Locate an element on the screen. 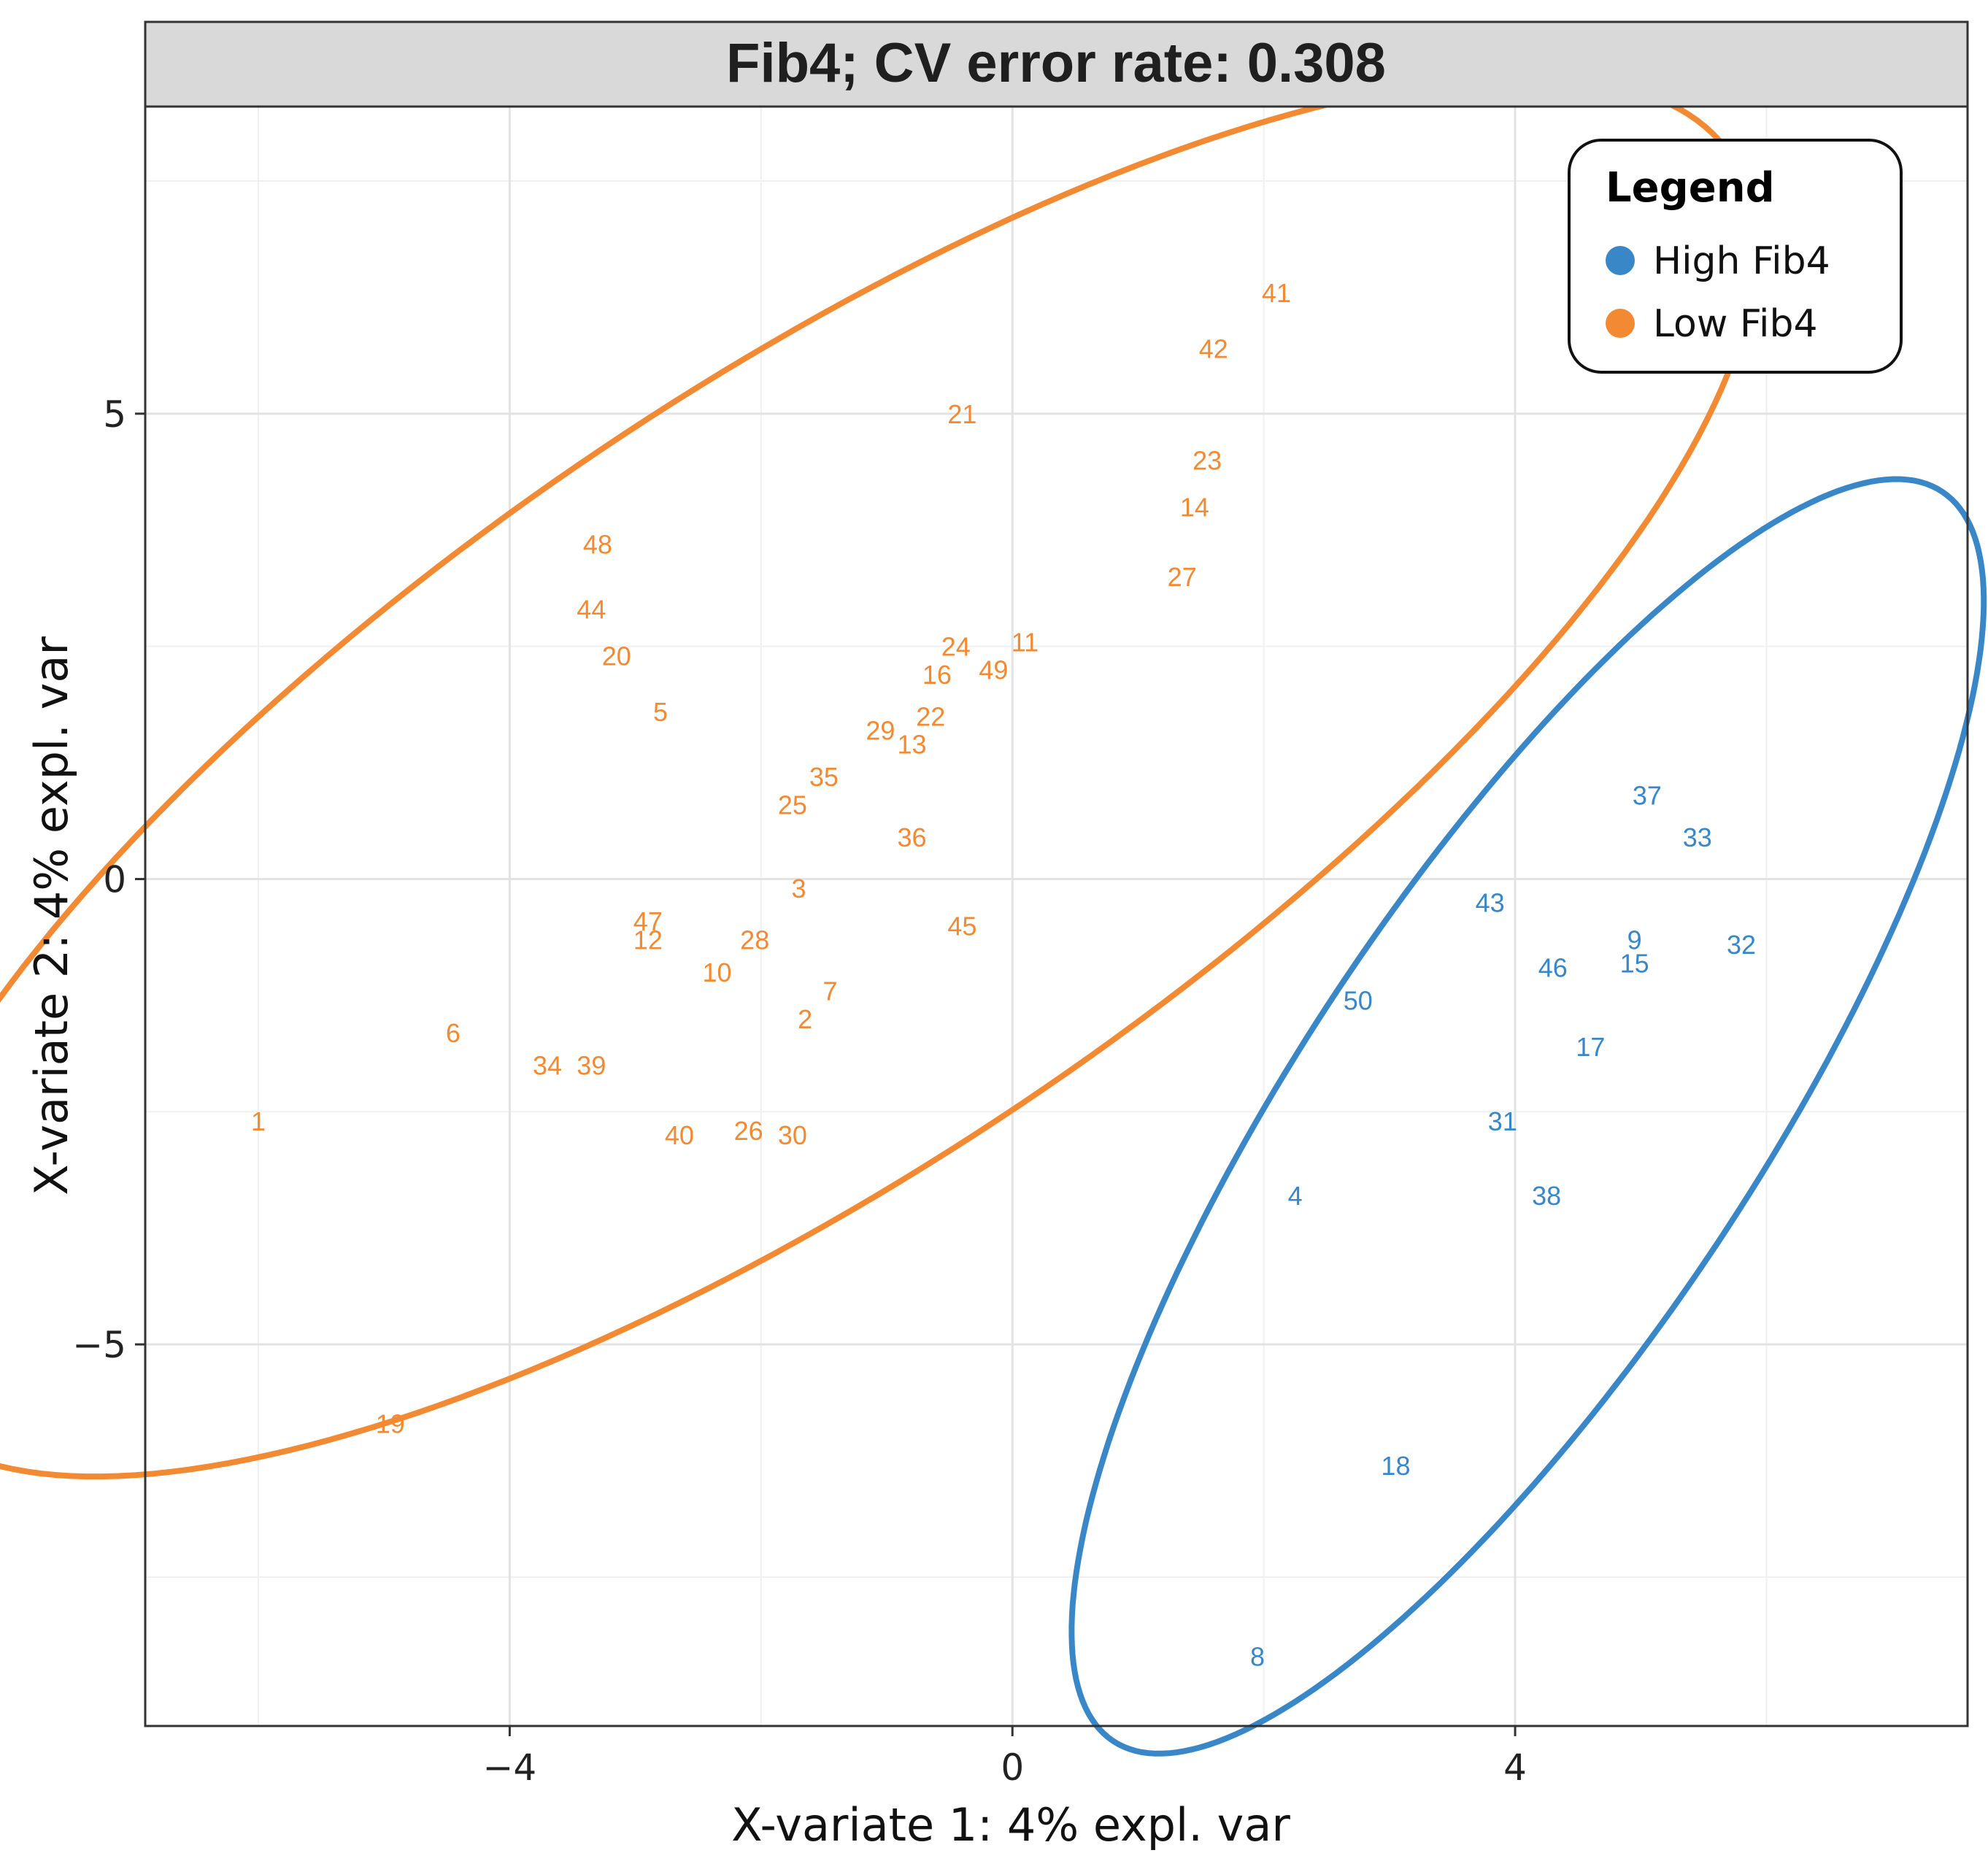 Image resolution: width=1988 pixels, height=1861 pixels. point-low-fib4-13: 13 is located at coordinates (911, 745).